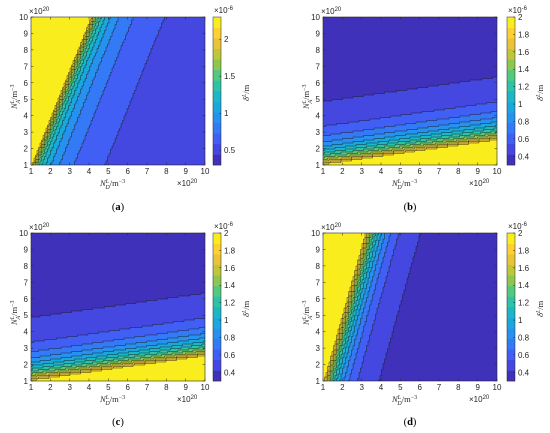  Describe the element at coordinates (166, 387) in the screenshot. I see `x-tick-label: 8` at that location.